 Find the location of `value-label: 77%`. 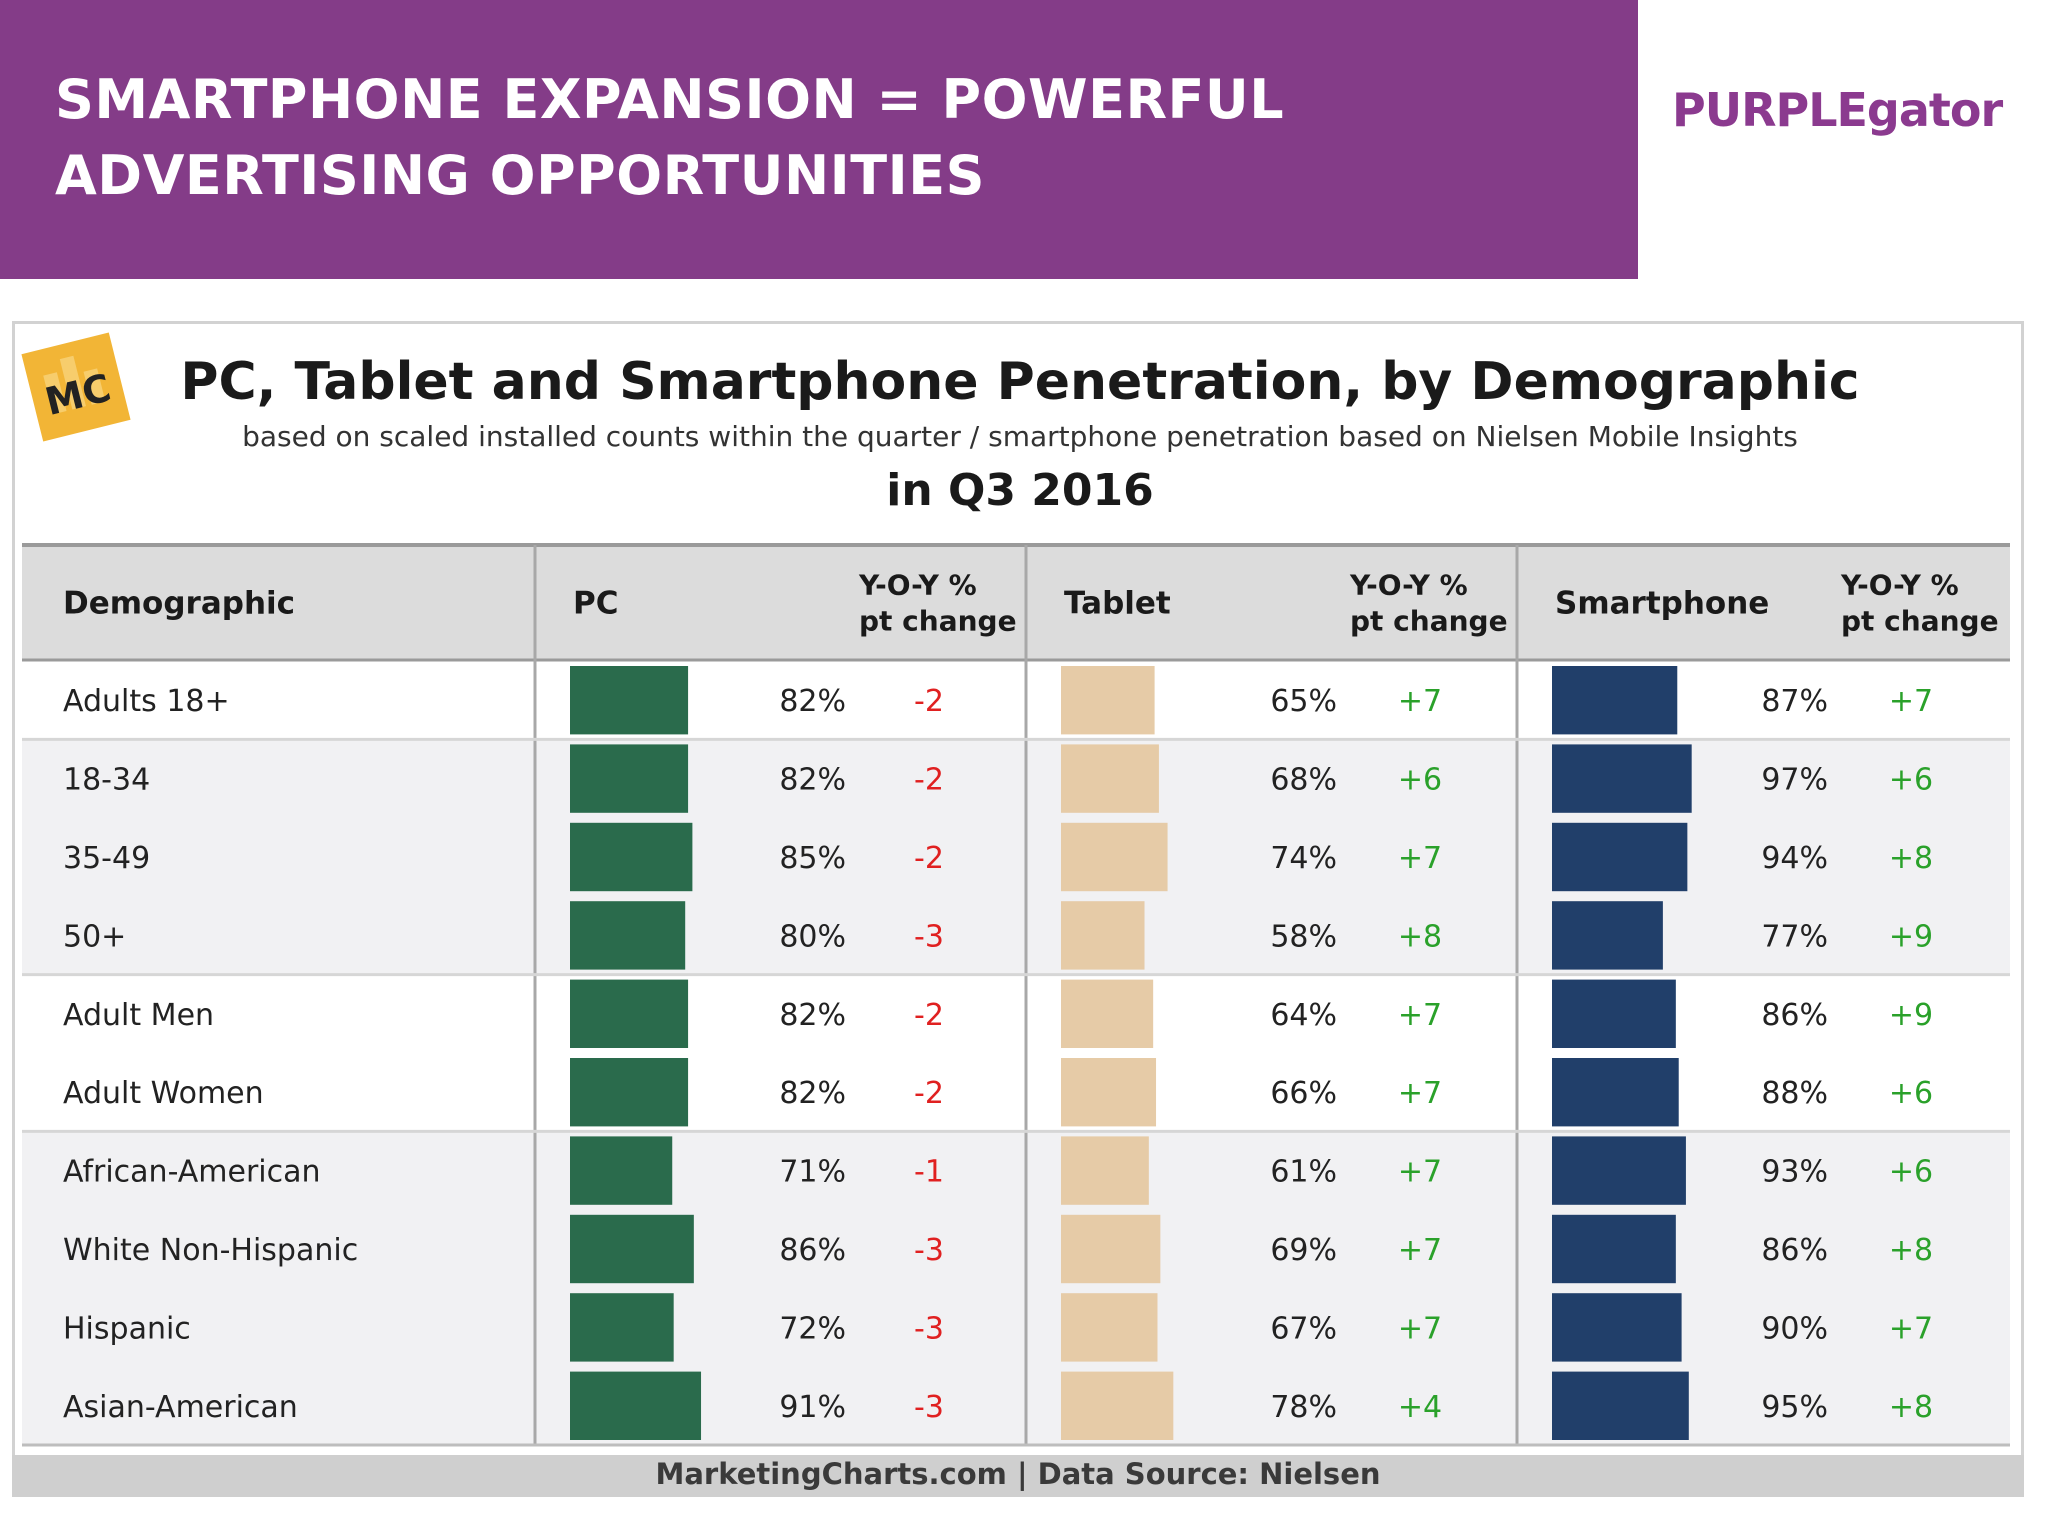

value-label: 77% is located at coordinates (1794, 936).